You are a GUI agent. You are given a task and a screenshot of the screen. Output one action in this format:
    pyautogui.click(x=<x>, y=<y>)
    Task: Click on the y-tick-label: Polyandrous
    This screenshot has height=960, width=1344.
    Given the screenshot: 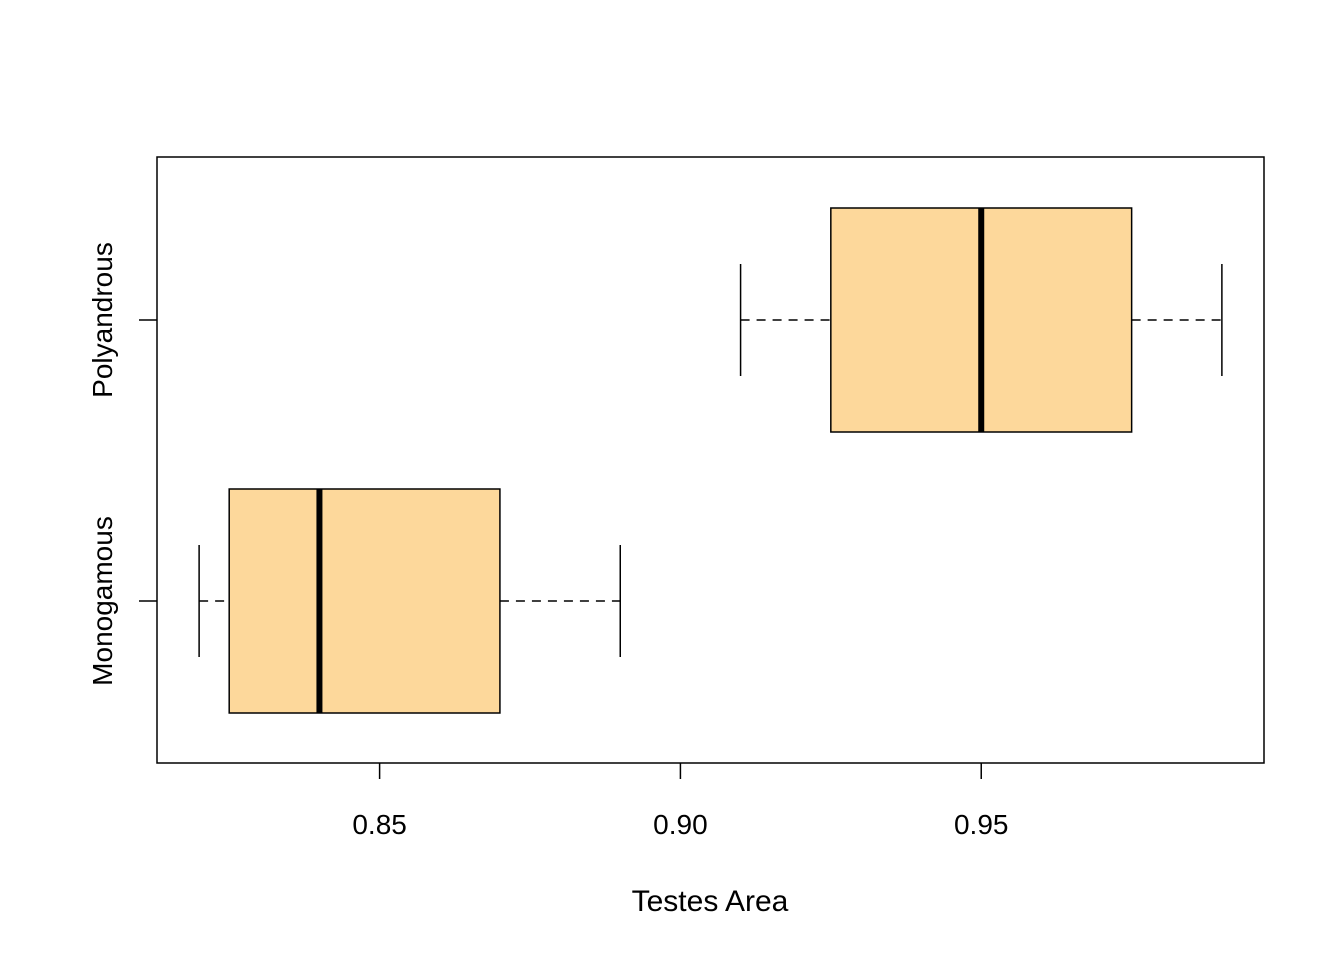 What is the action you would take?
    pyautogui.click(x=102, y=320)
    